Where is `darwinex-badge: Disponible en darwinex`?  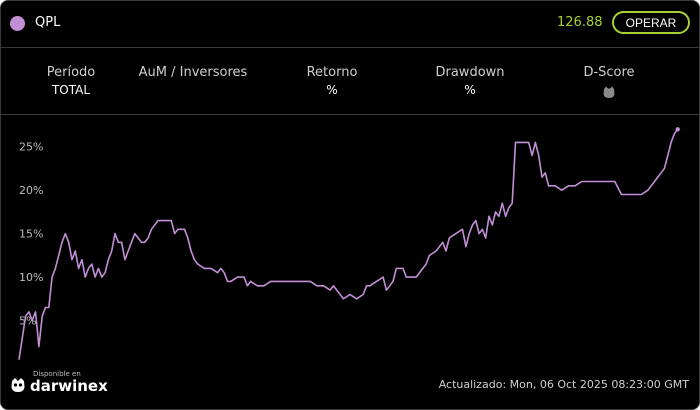 darwinex-badge: Disponible en darwinex is located at coordinates (69, 384).